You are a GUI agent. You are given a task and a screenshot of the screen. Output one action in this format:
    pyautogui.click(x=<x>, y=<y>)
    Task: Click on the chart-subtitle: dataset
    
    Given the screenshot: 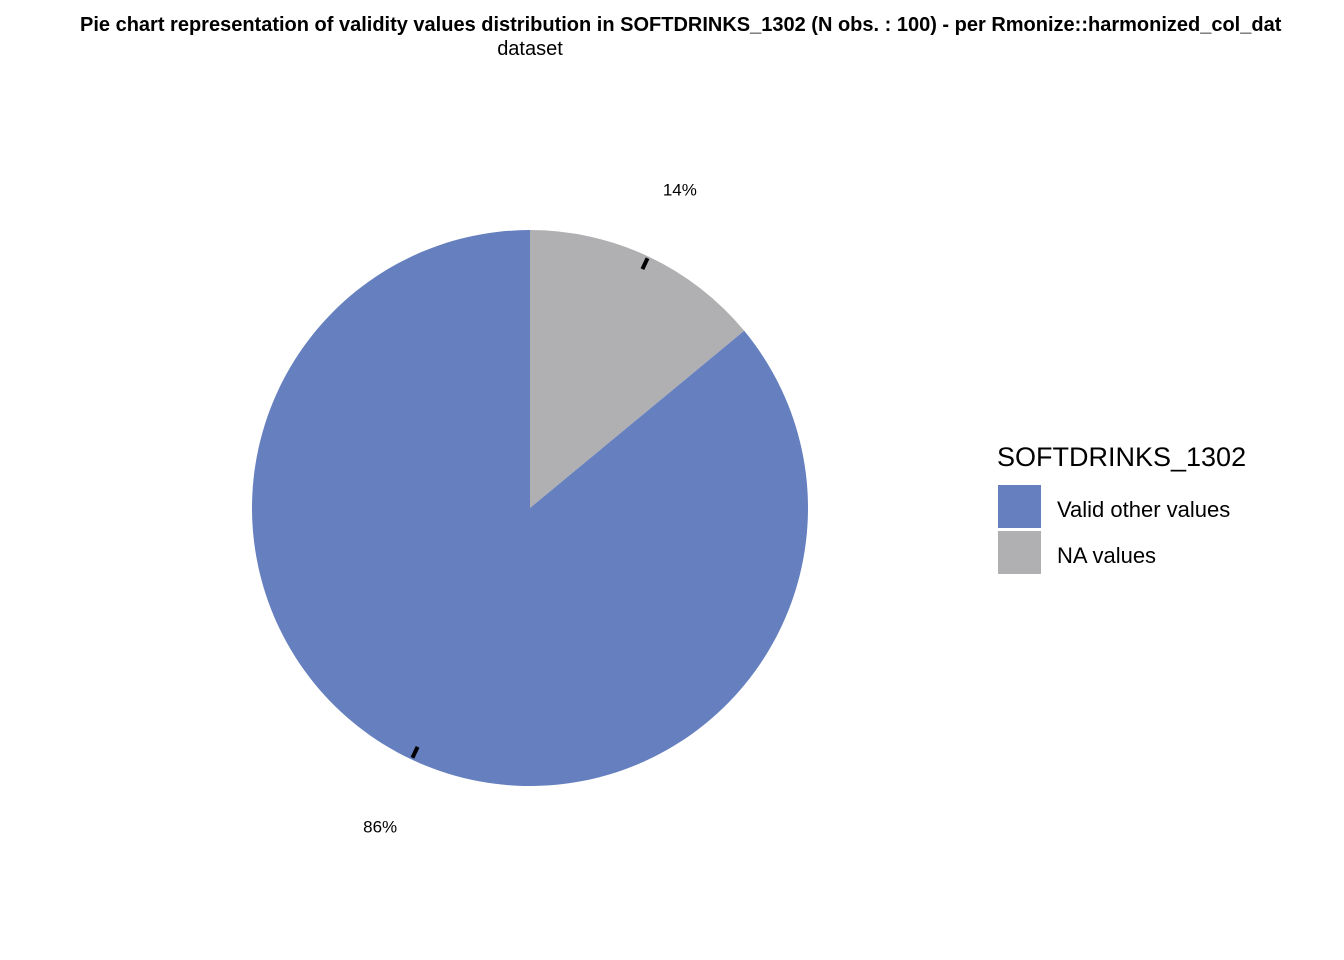 What is the action you would take?
    pyautogui.click(x=530, y=49)
    